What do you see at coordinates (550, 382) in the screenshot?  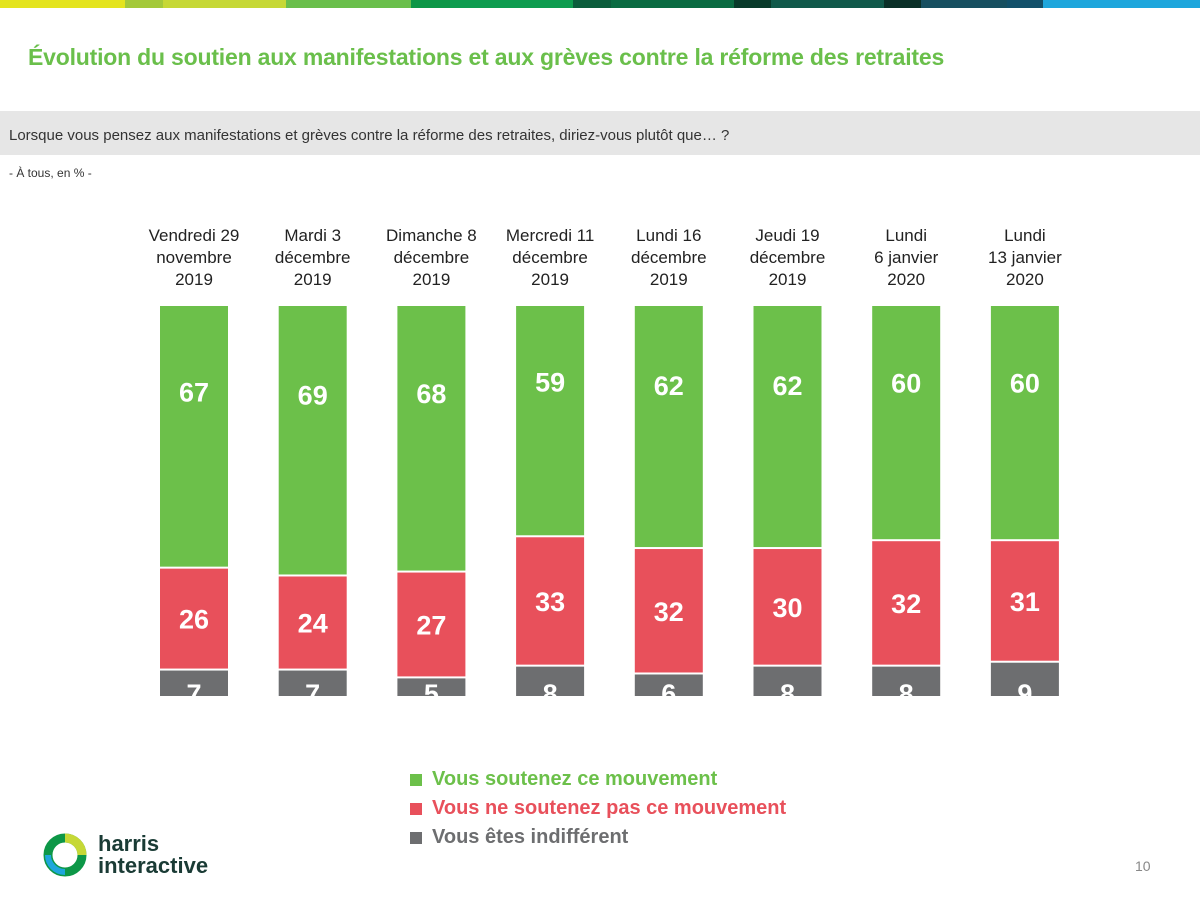 I see `data-label: 59` at bounding box center [550, 382].